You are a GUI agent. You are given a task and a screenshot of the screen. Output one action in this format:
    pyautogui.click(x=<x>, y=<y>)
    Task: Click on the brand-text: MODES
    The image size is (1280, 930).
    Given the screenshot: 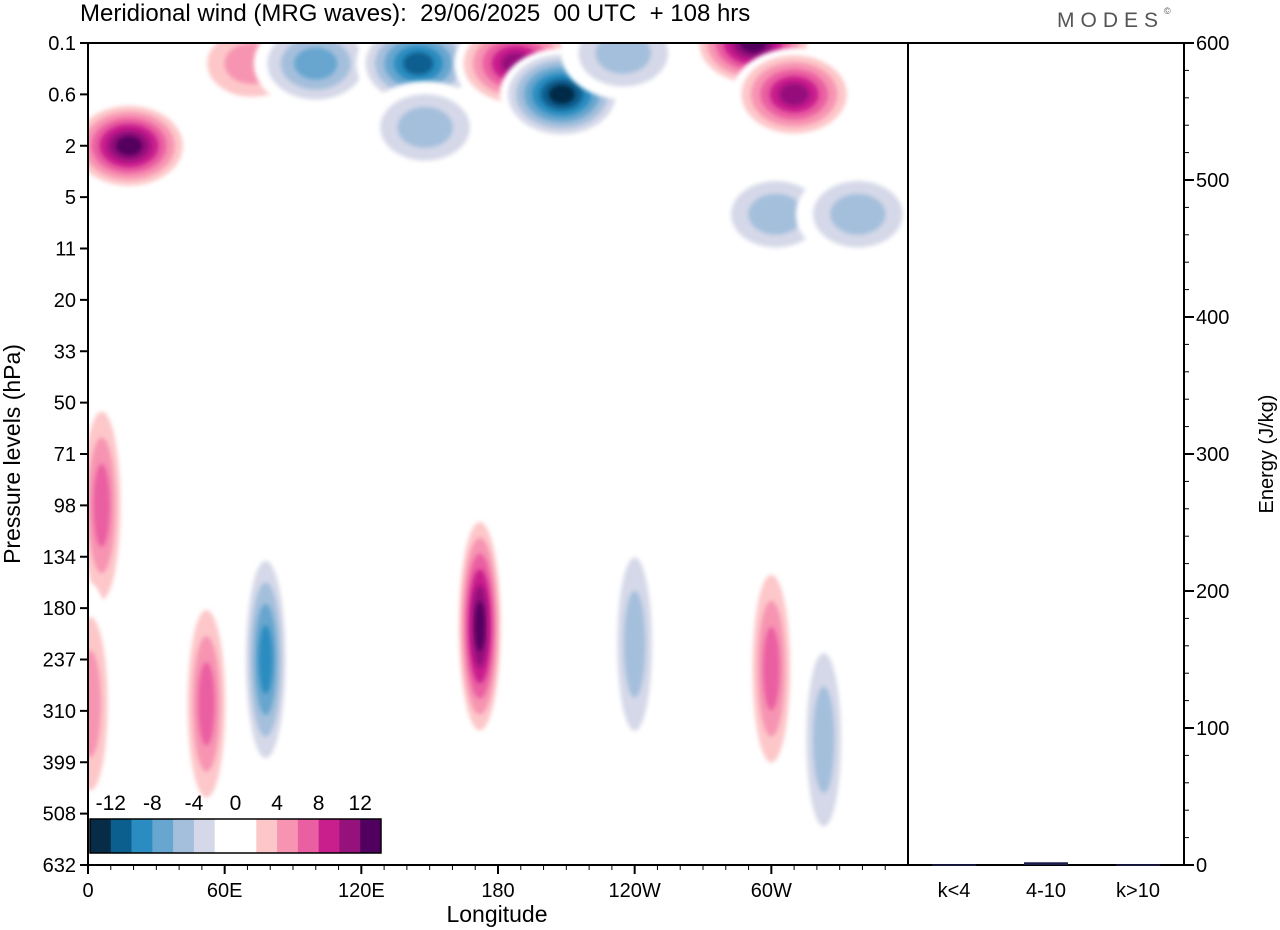 What is the action you would take?
    pyautogui.click(x=1111, y=20)
    